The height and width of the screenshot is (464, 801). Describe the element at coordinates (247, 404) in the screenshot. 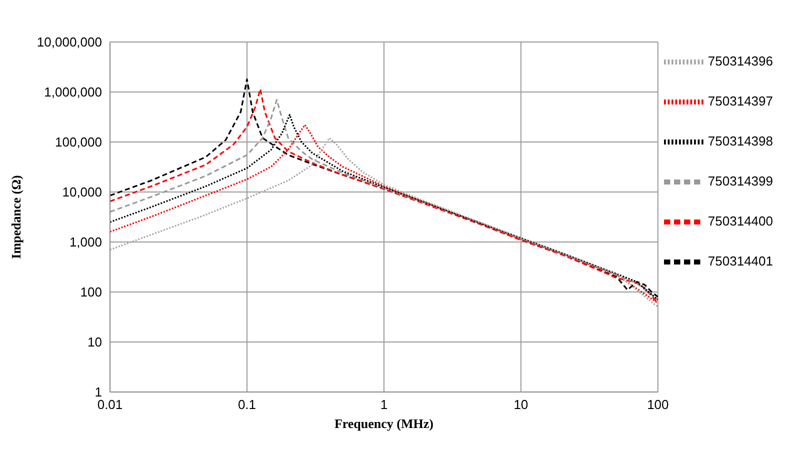

I see `x-tick-label: 0.1` at that location.